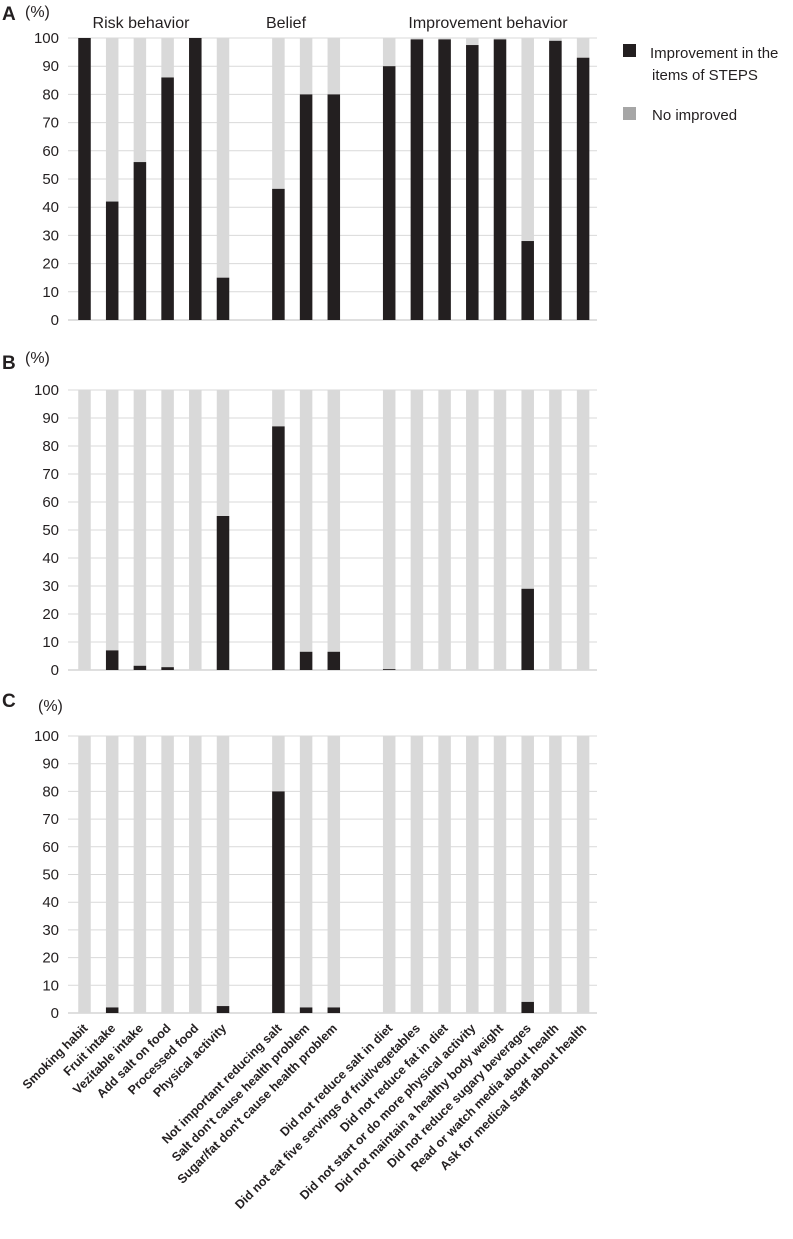  What do you see at coordinates (694, 115) in the screenshot?
I see `legend-label-not-improved: No improved` at bounding box center [694, 115].